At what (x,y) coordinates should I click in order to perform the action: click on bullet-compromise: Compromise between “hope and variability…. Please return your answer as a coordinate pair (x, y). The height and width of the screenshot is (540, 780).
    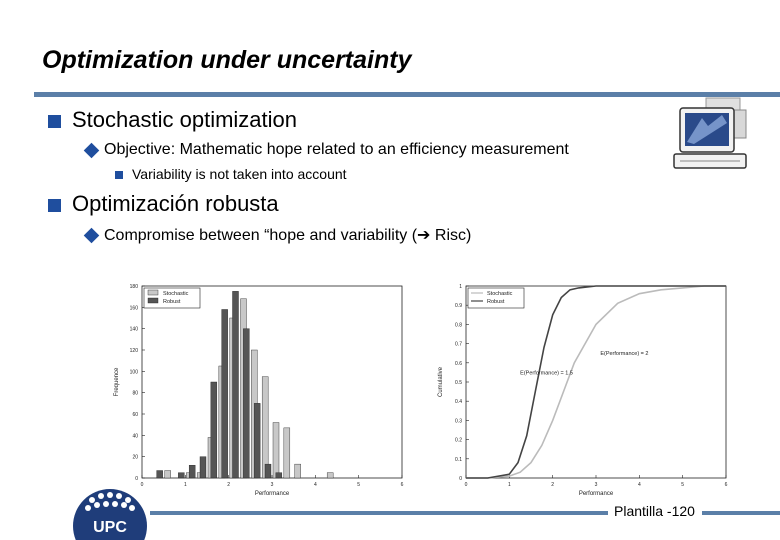
    Looking at the image, I should click on (287, 235).